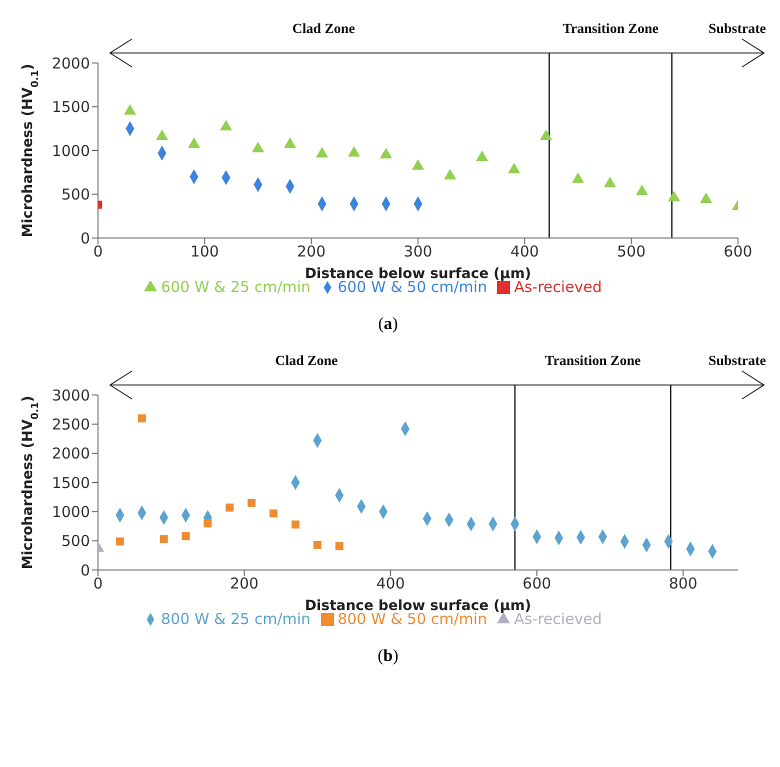 This screenshot has width=780, height=767. What do you see at coordinates (631, 251) in the screenshot?
I see `x-tick-label: 500` at bounding box center [631, 251].